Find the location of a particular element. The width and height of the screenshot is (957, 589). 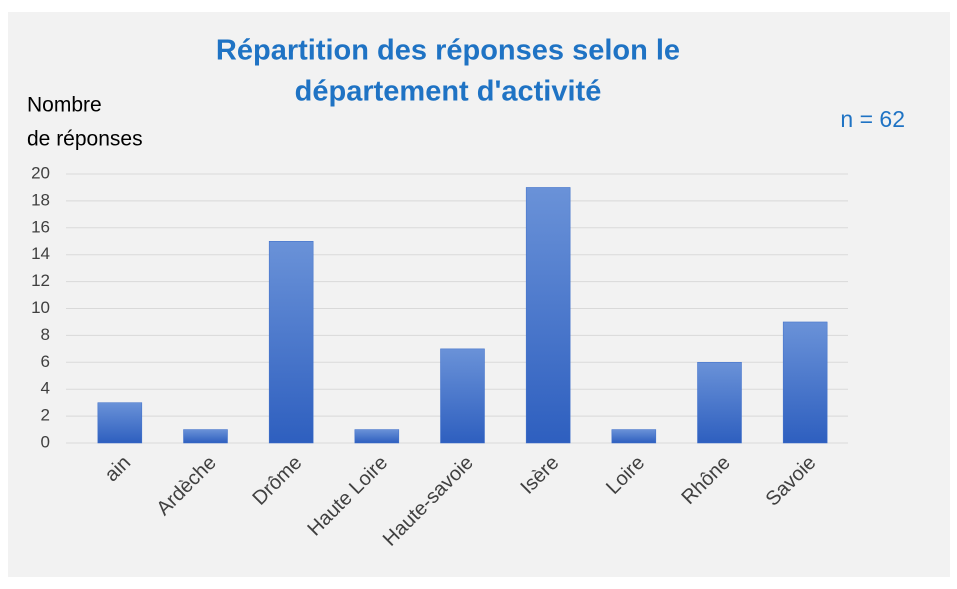

y-tick-label: 2 is located at coordinates (45, 415).